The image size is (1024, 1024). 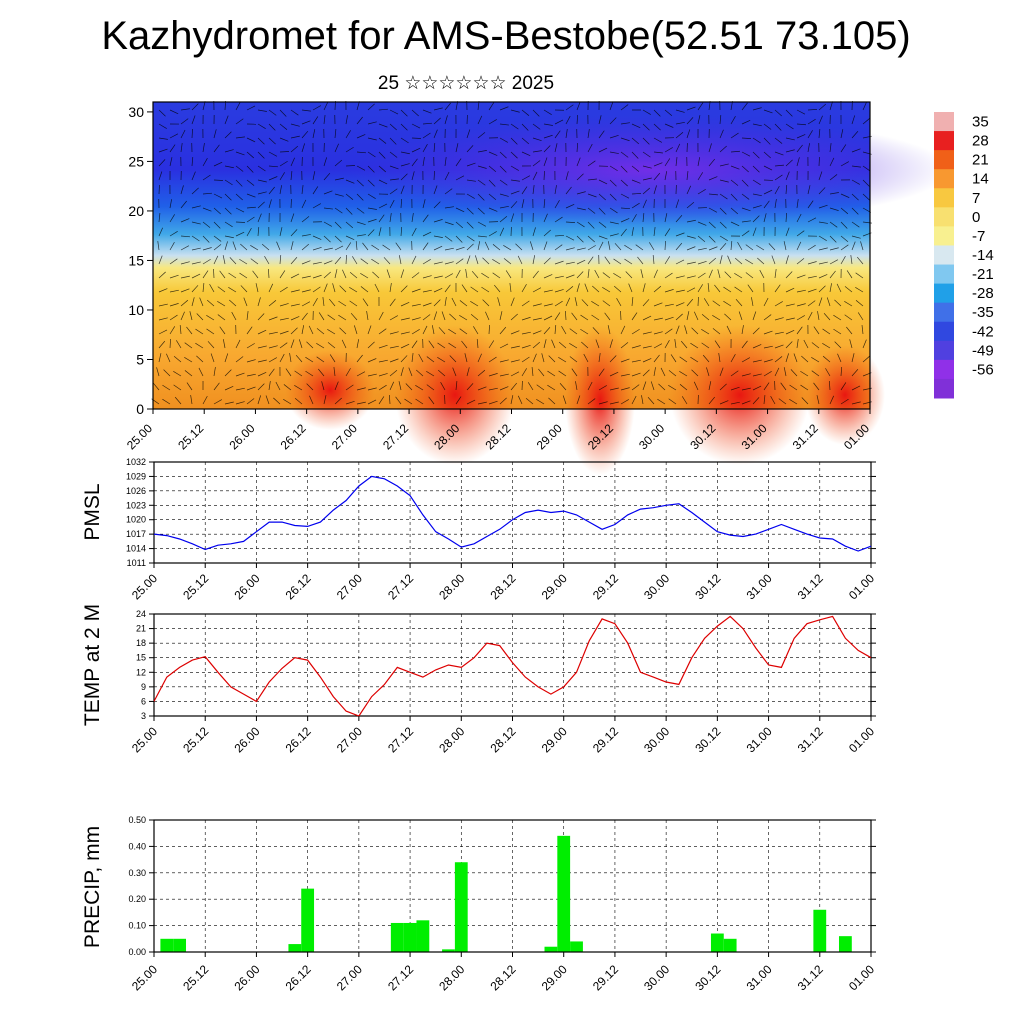 I want to click on y-tick-label: 1020, so click(x=136, y=520).